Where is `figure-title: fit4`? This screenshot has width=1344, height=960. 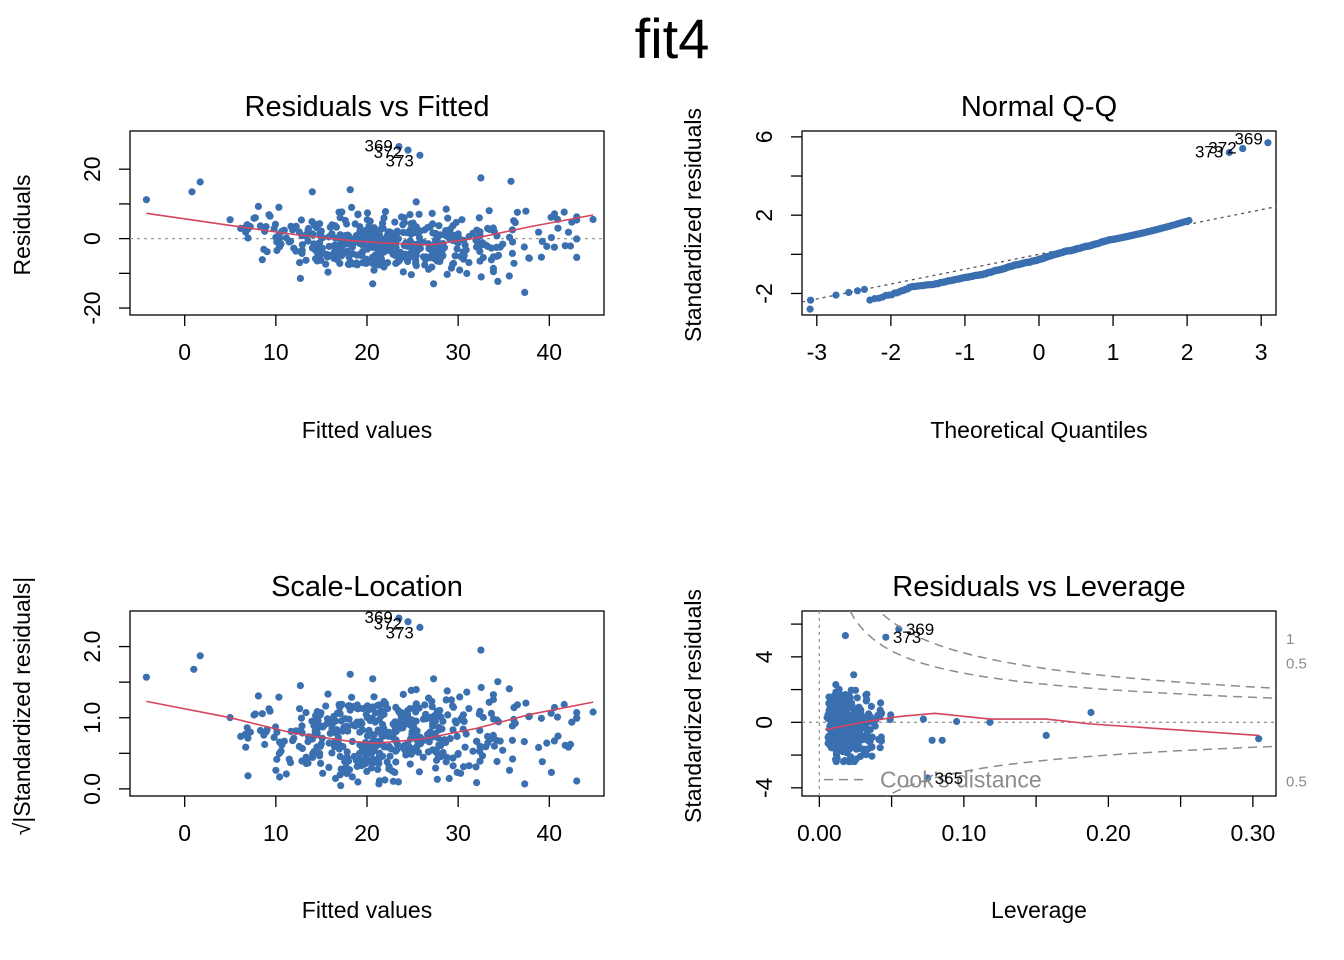 figure-title: fit4 is located at coordinates (672, 38).